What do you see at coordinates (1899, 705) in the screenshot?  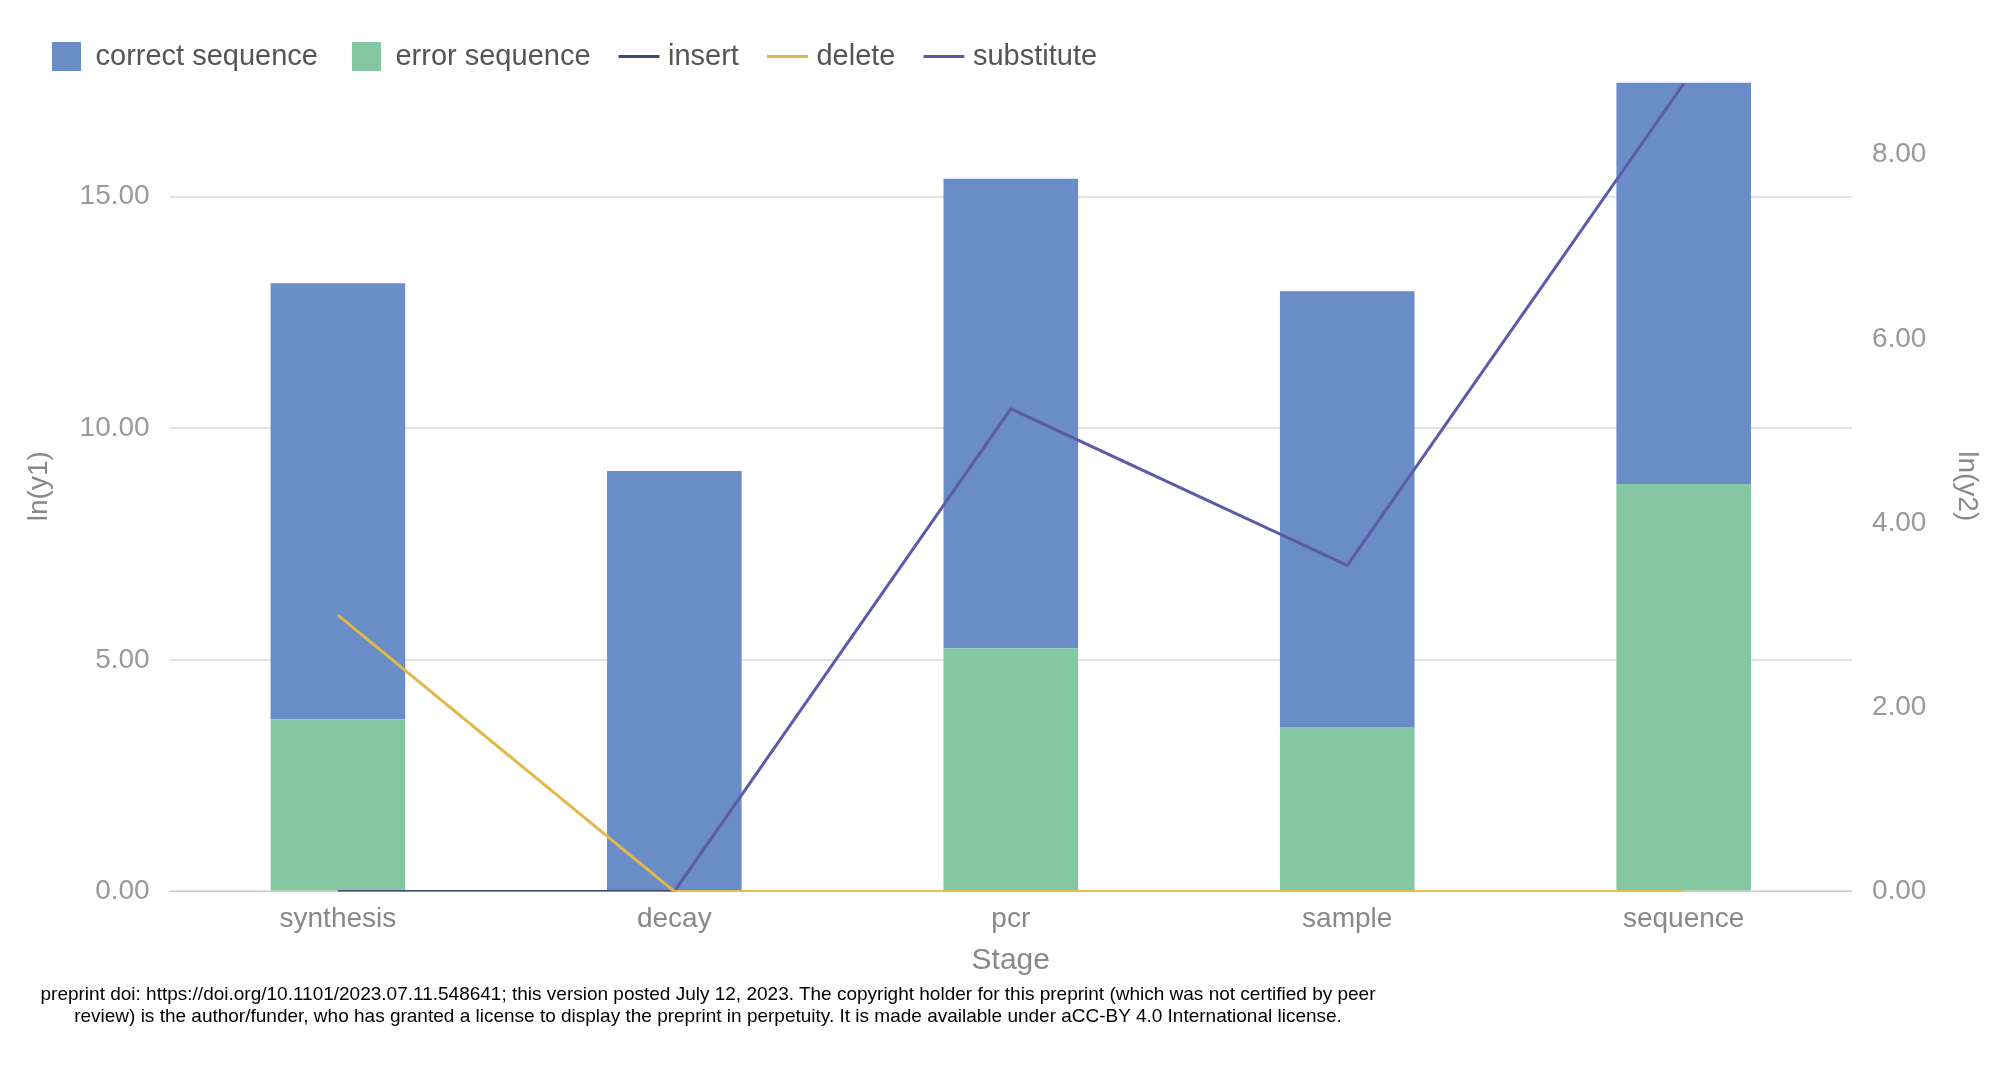 I see `y2-tick-label: 2.00` at bounding box center [1899, 705].